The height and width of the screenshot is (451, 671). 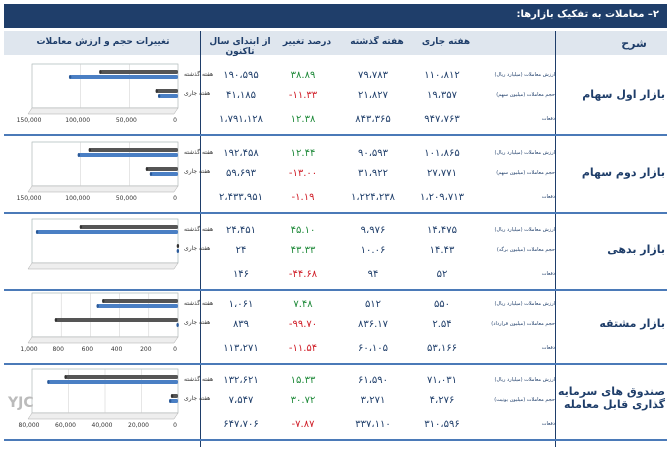 I want to click on ytd-value: ۱۴۶, so click(x=241, y=274).